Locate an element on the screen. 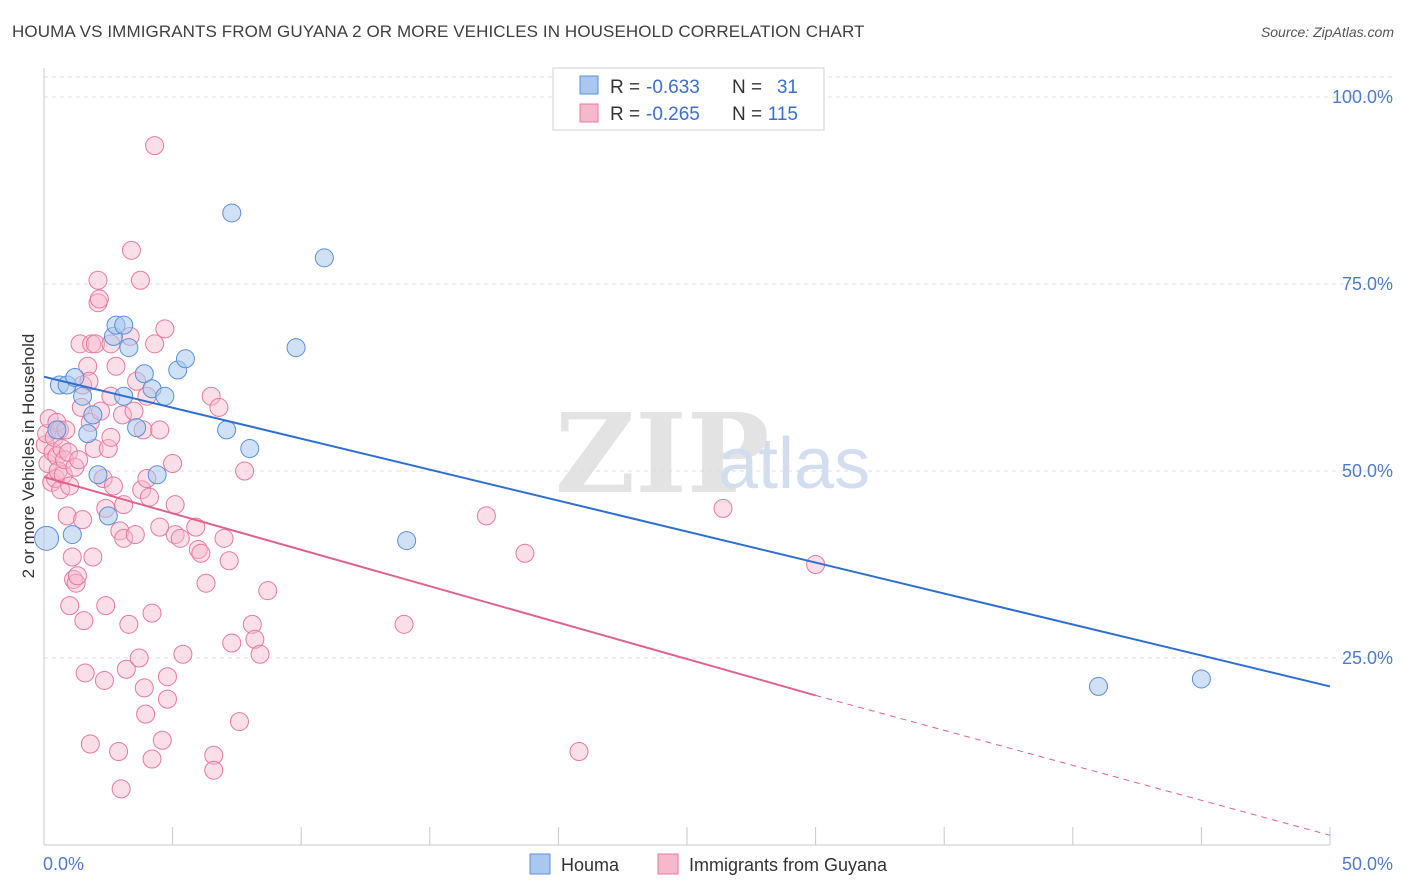 Image resolution: width=1406 pixels, height=892 pixels. watermark: ZIP atlas is located at coordinates (712, 453).